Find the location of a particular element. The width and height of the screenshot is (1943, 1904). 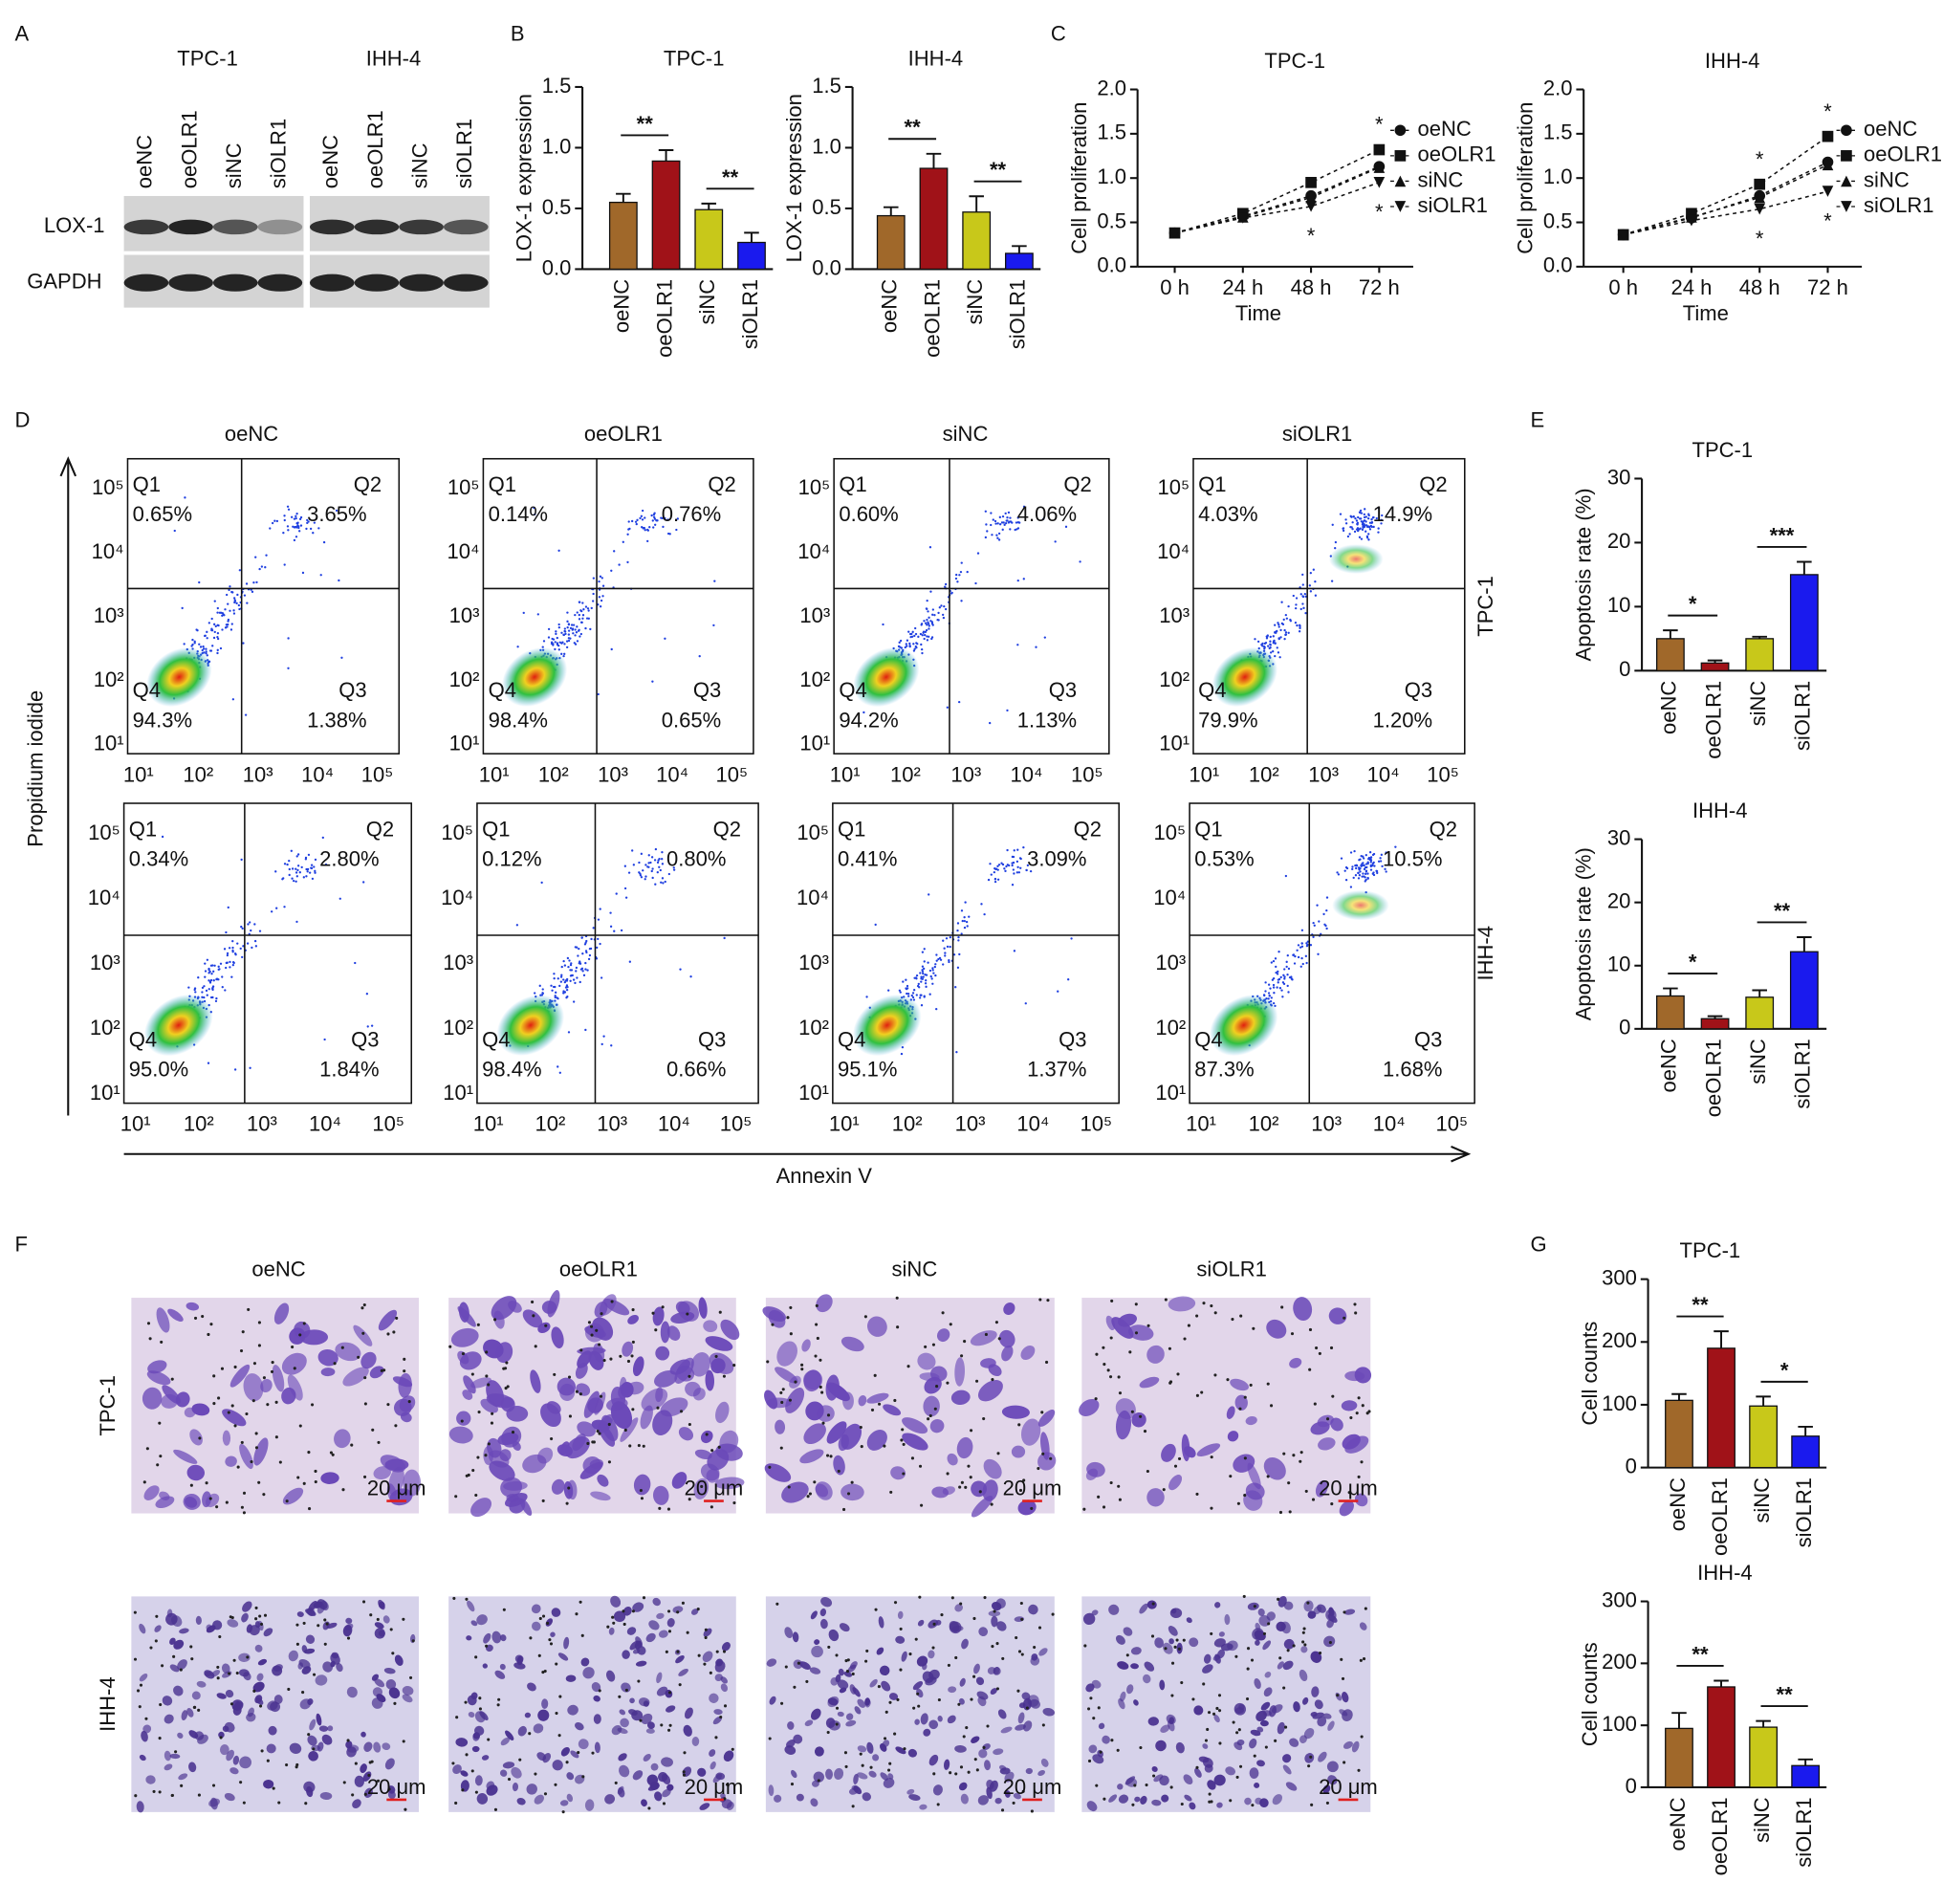

quadrant-value: 87.3% is located at coordinates (1224, 1070).